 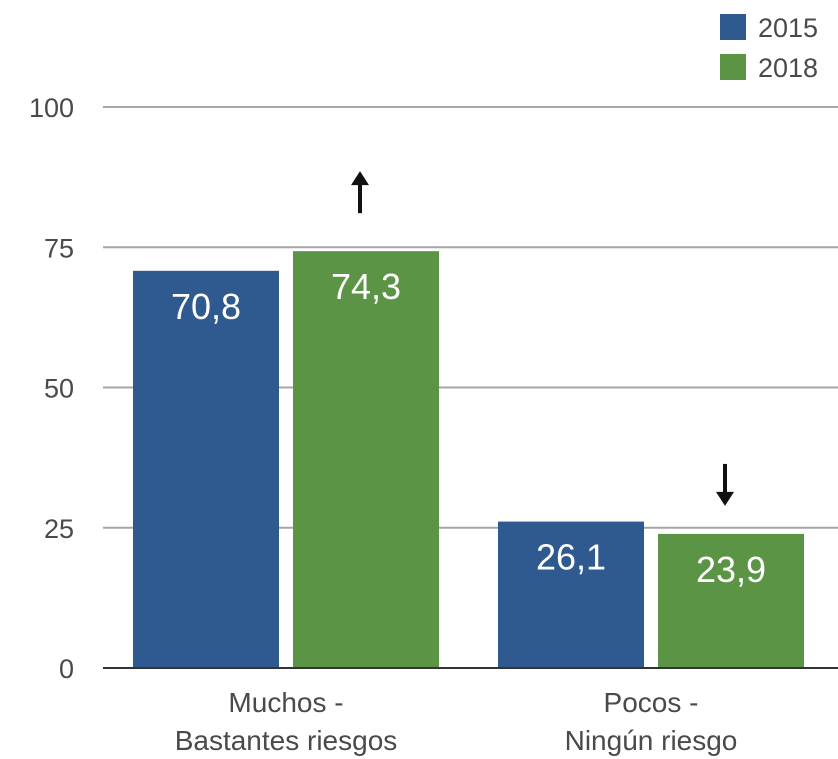 What do you see at coordinates (66, 669) in the screenshot?
I see `y-tick-label: 0` at bounding box center [66, 669].